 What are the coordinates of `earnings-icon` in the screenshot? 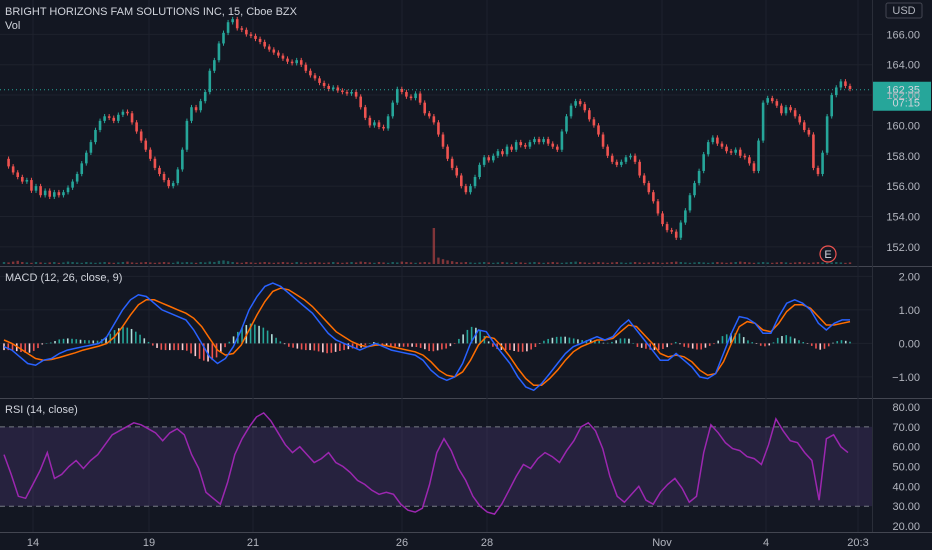 It's located at (828, 254).